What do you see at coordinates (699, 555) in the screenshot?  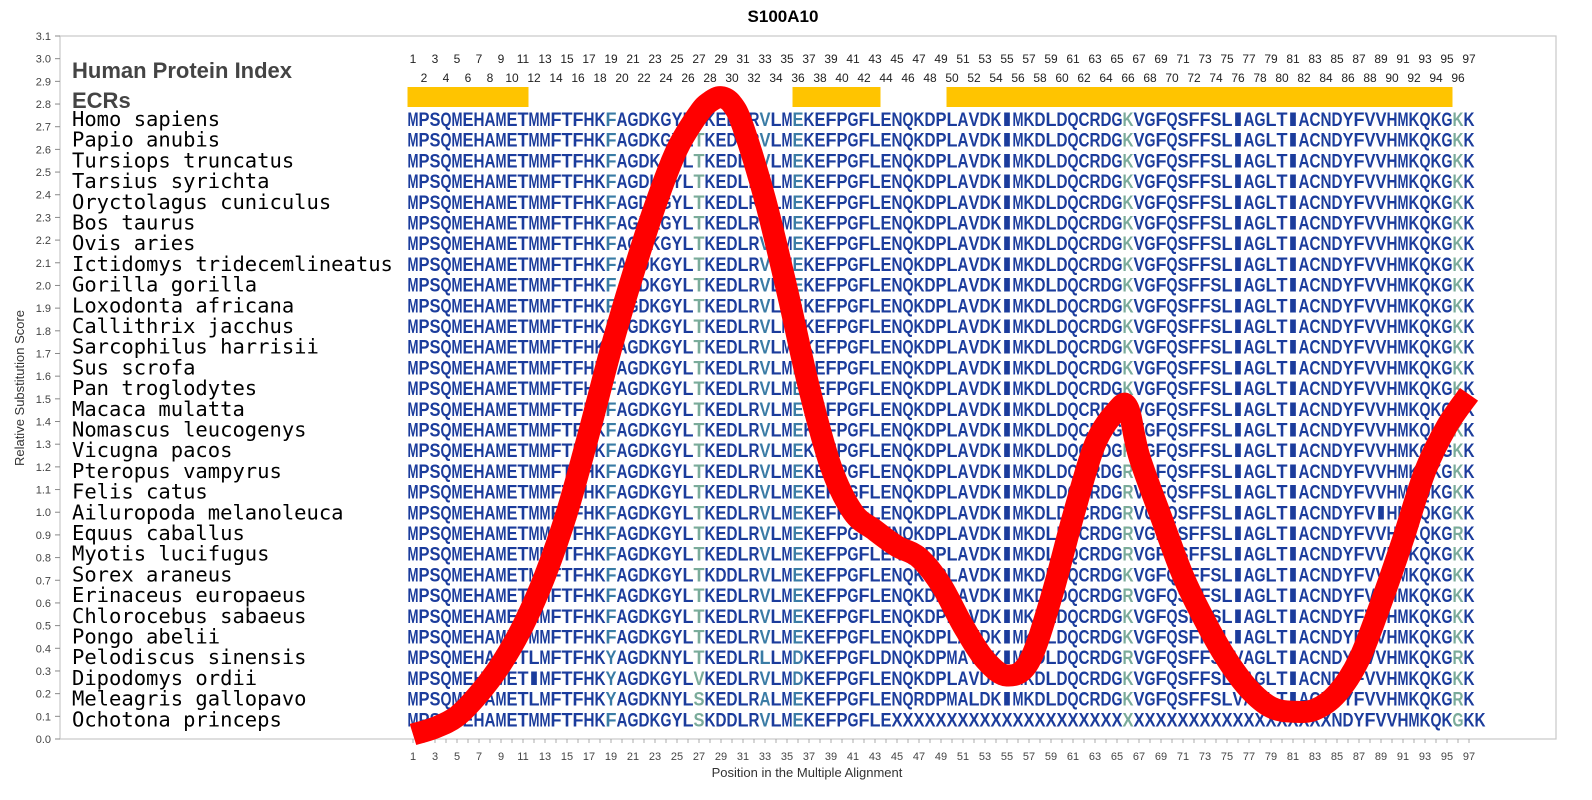 I see `residue: T` at bounding box center [699, 555].